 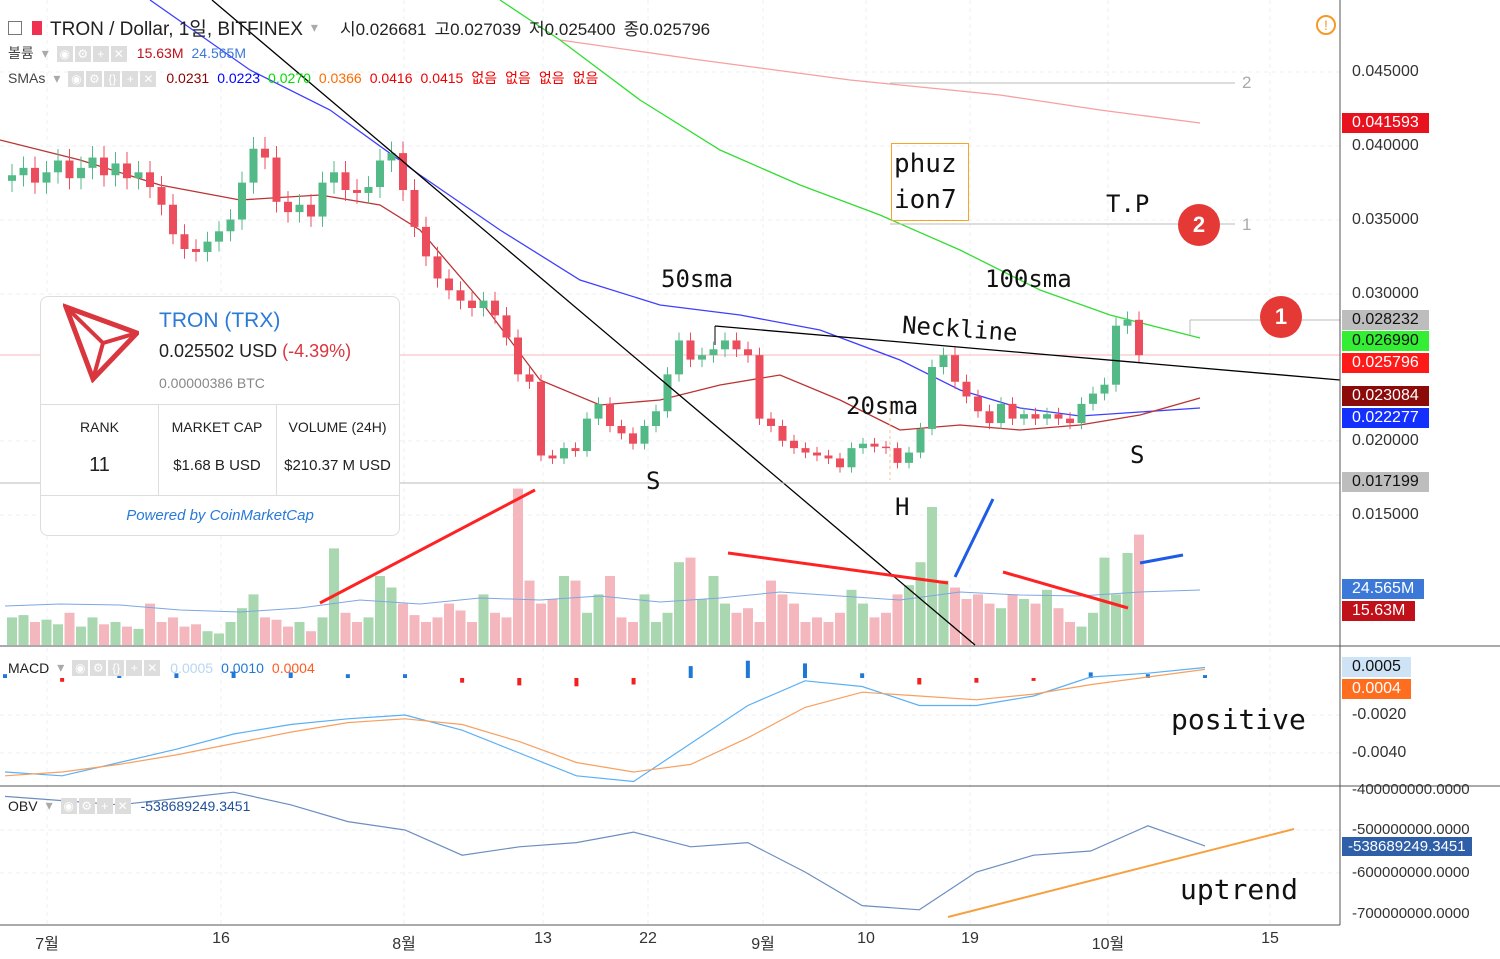 I want to click on market-cap-value: $1.68 B USD, so click(x=217, y=465).